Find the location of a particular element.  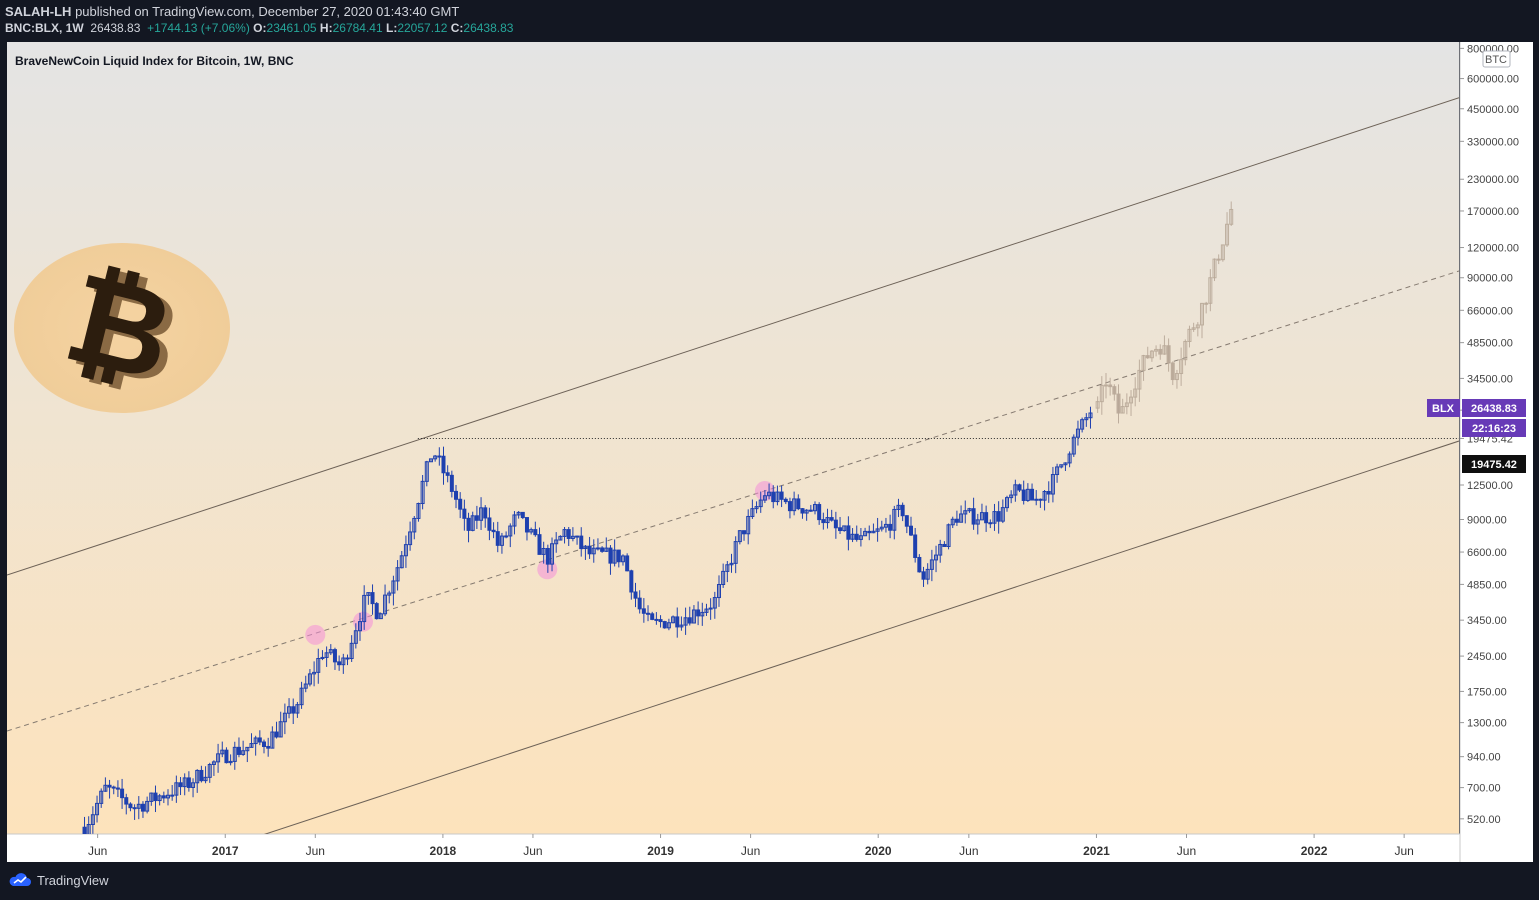

currency-box: BTC is located at coordinates (1496, 59).